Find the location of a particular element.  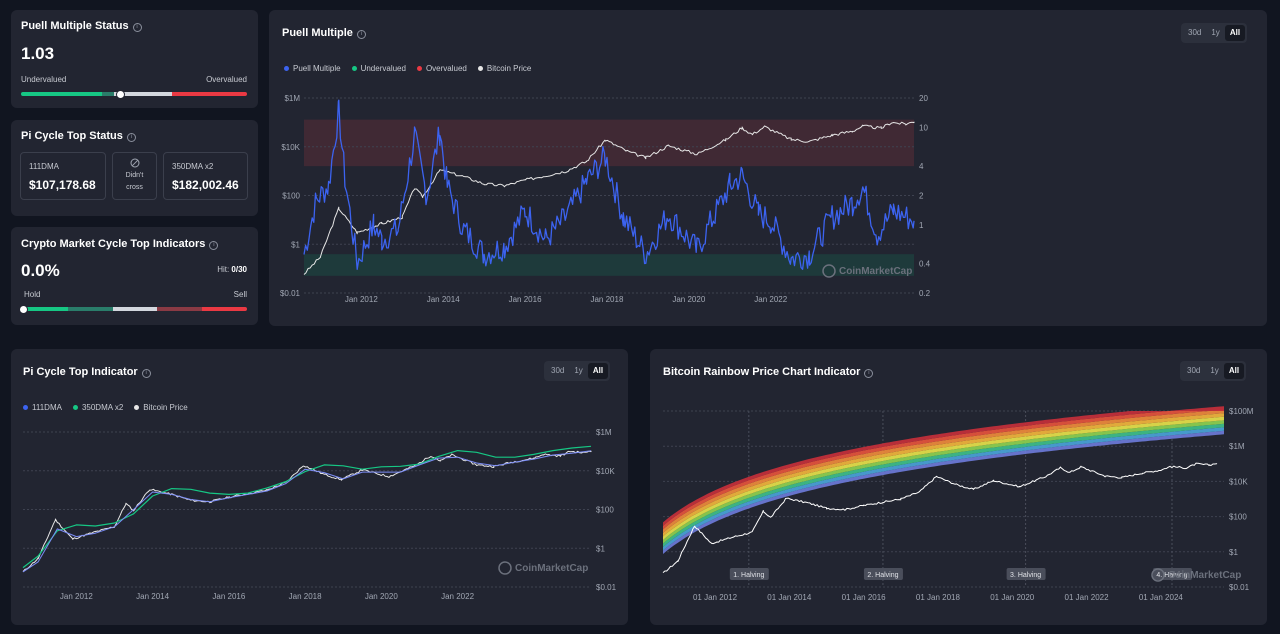

dma350x2-line is located at coordinates (307, 507).